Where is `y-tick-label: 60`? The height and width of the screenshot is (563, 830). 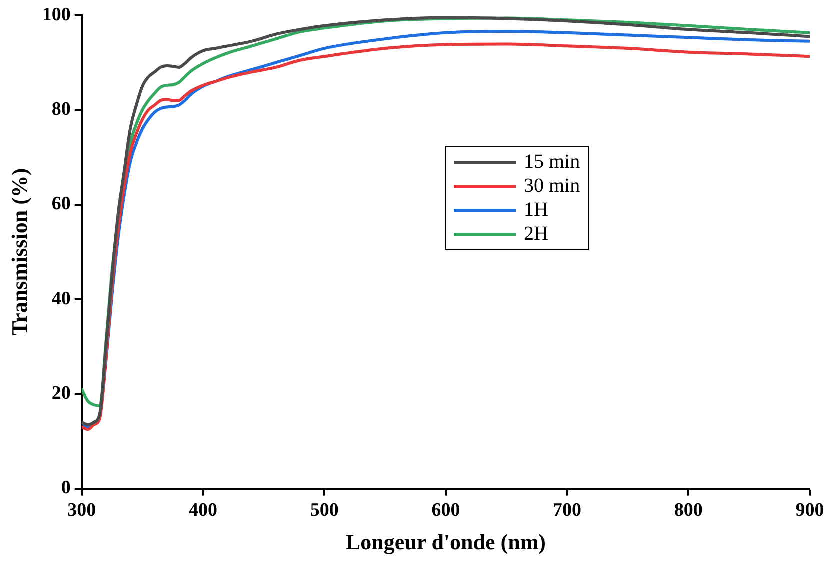
y-tick-label: 60 is located at coordinates (61, 204).